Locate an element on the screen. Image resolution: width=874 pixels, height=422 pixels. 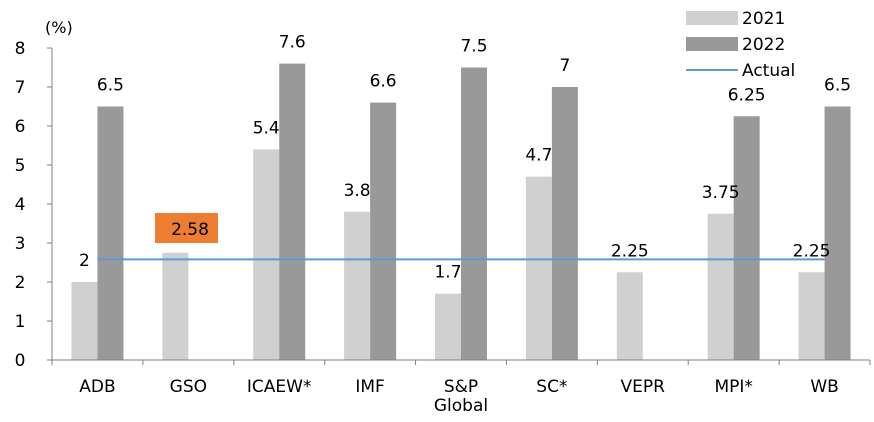
y-tick-label: 4 is located at coordinates (20, 205).